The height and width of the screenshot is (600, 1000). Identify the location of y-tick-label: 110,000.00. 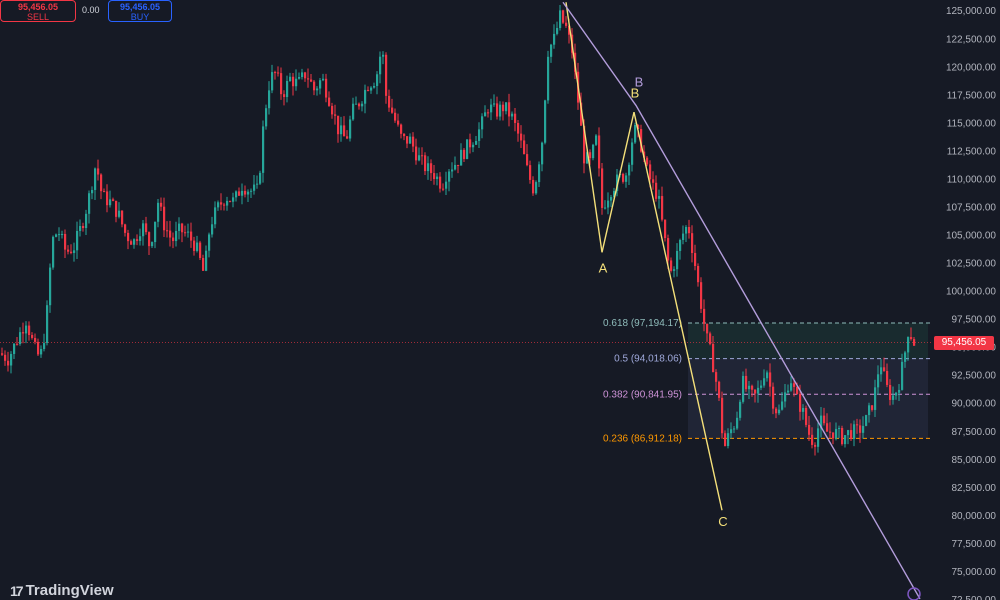
(972, 179).